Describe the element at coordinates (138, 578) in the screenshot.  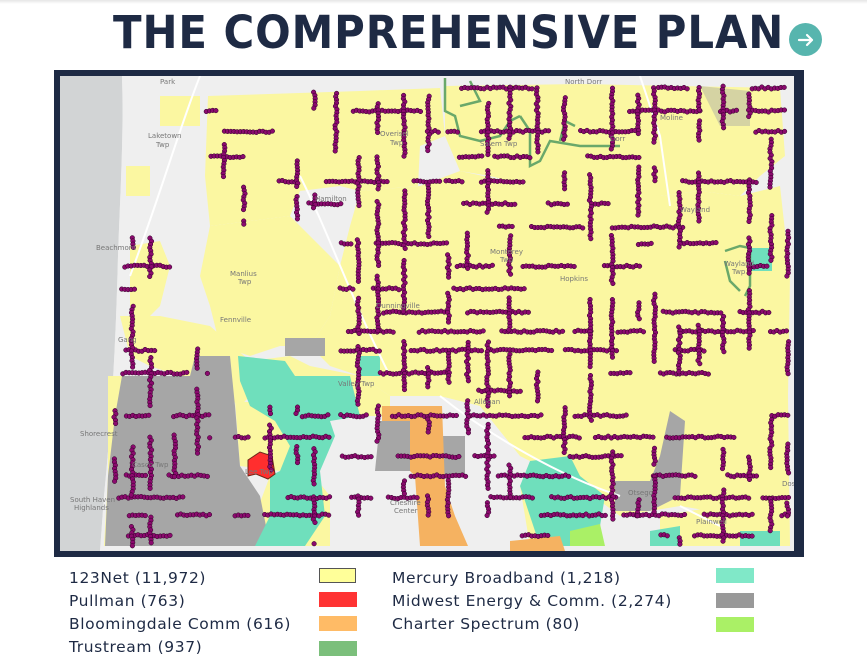
I see `legend-label-123net: 123Net (11,972)` at that location.